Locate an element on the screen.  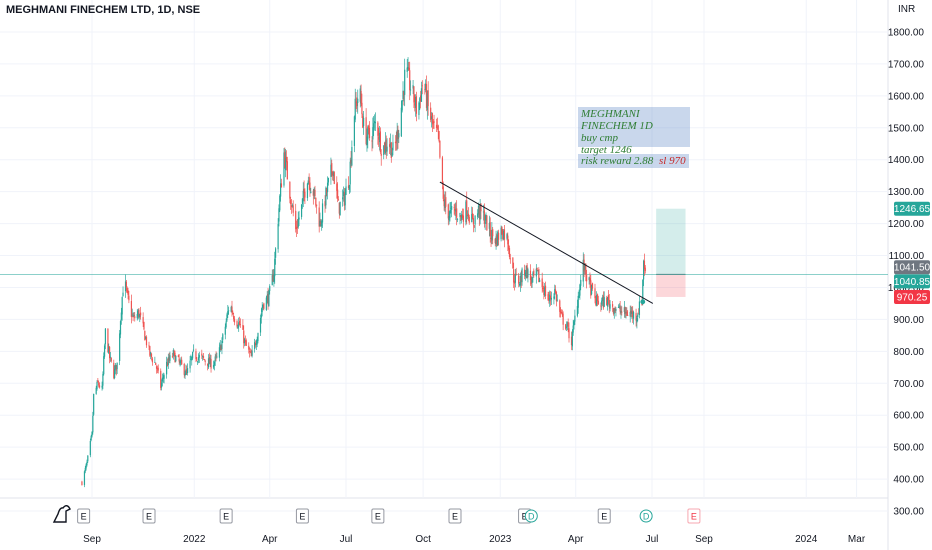
y-tick-label: 1100.00 is located at coordinates (907, 256).